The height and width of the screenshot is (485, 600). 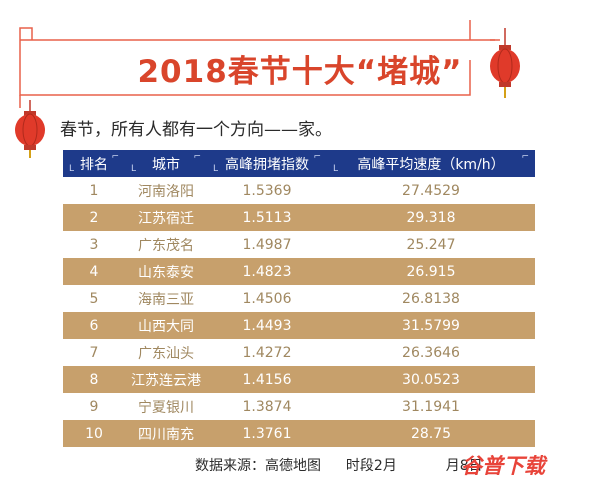 I want to click on footer-source: 数据来源：高德地图 时段2月 月8日, so click(x=339, y=465).